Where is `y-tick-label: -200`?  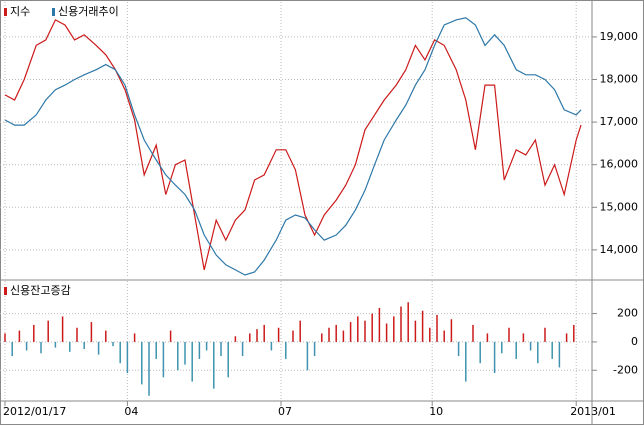
y-tick-label: -200 is located at coordinates (625, 369).